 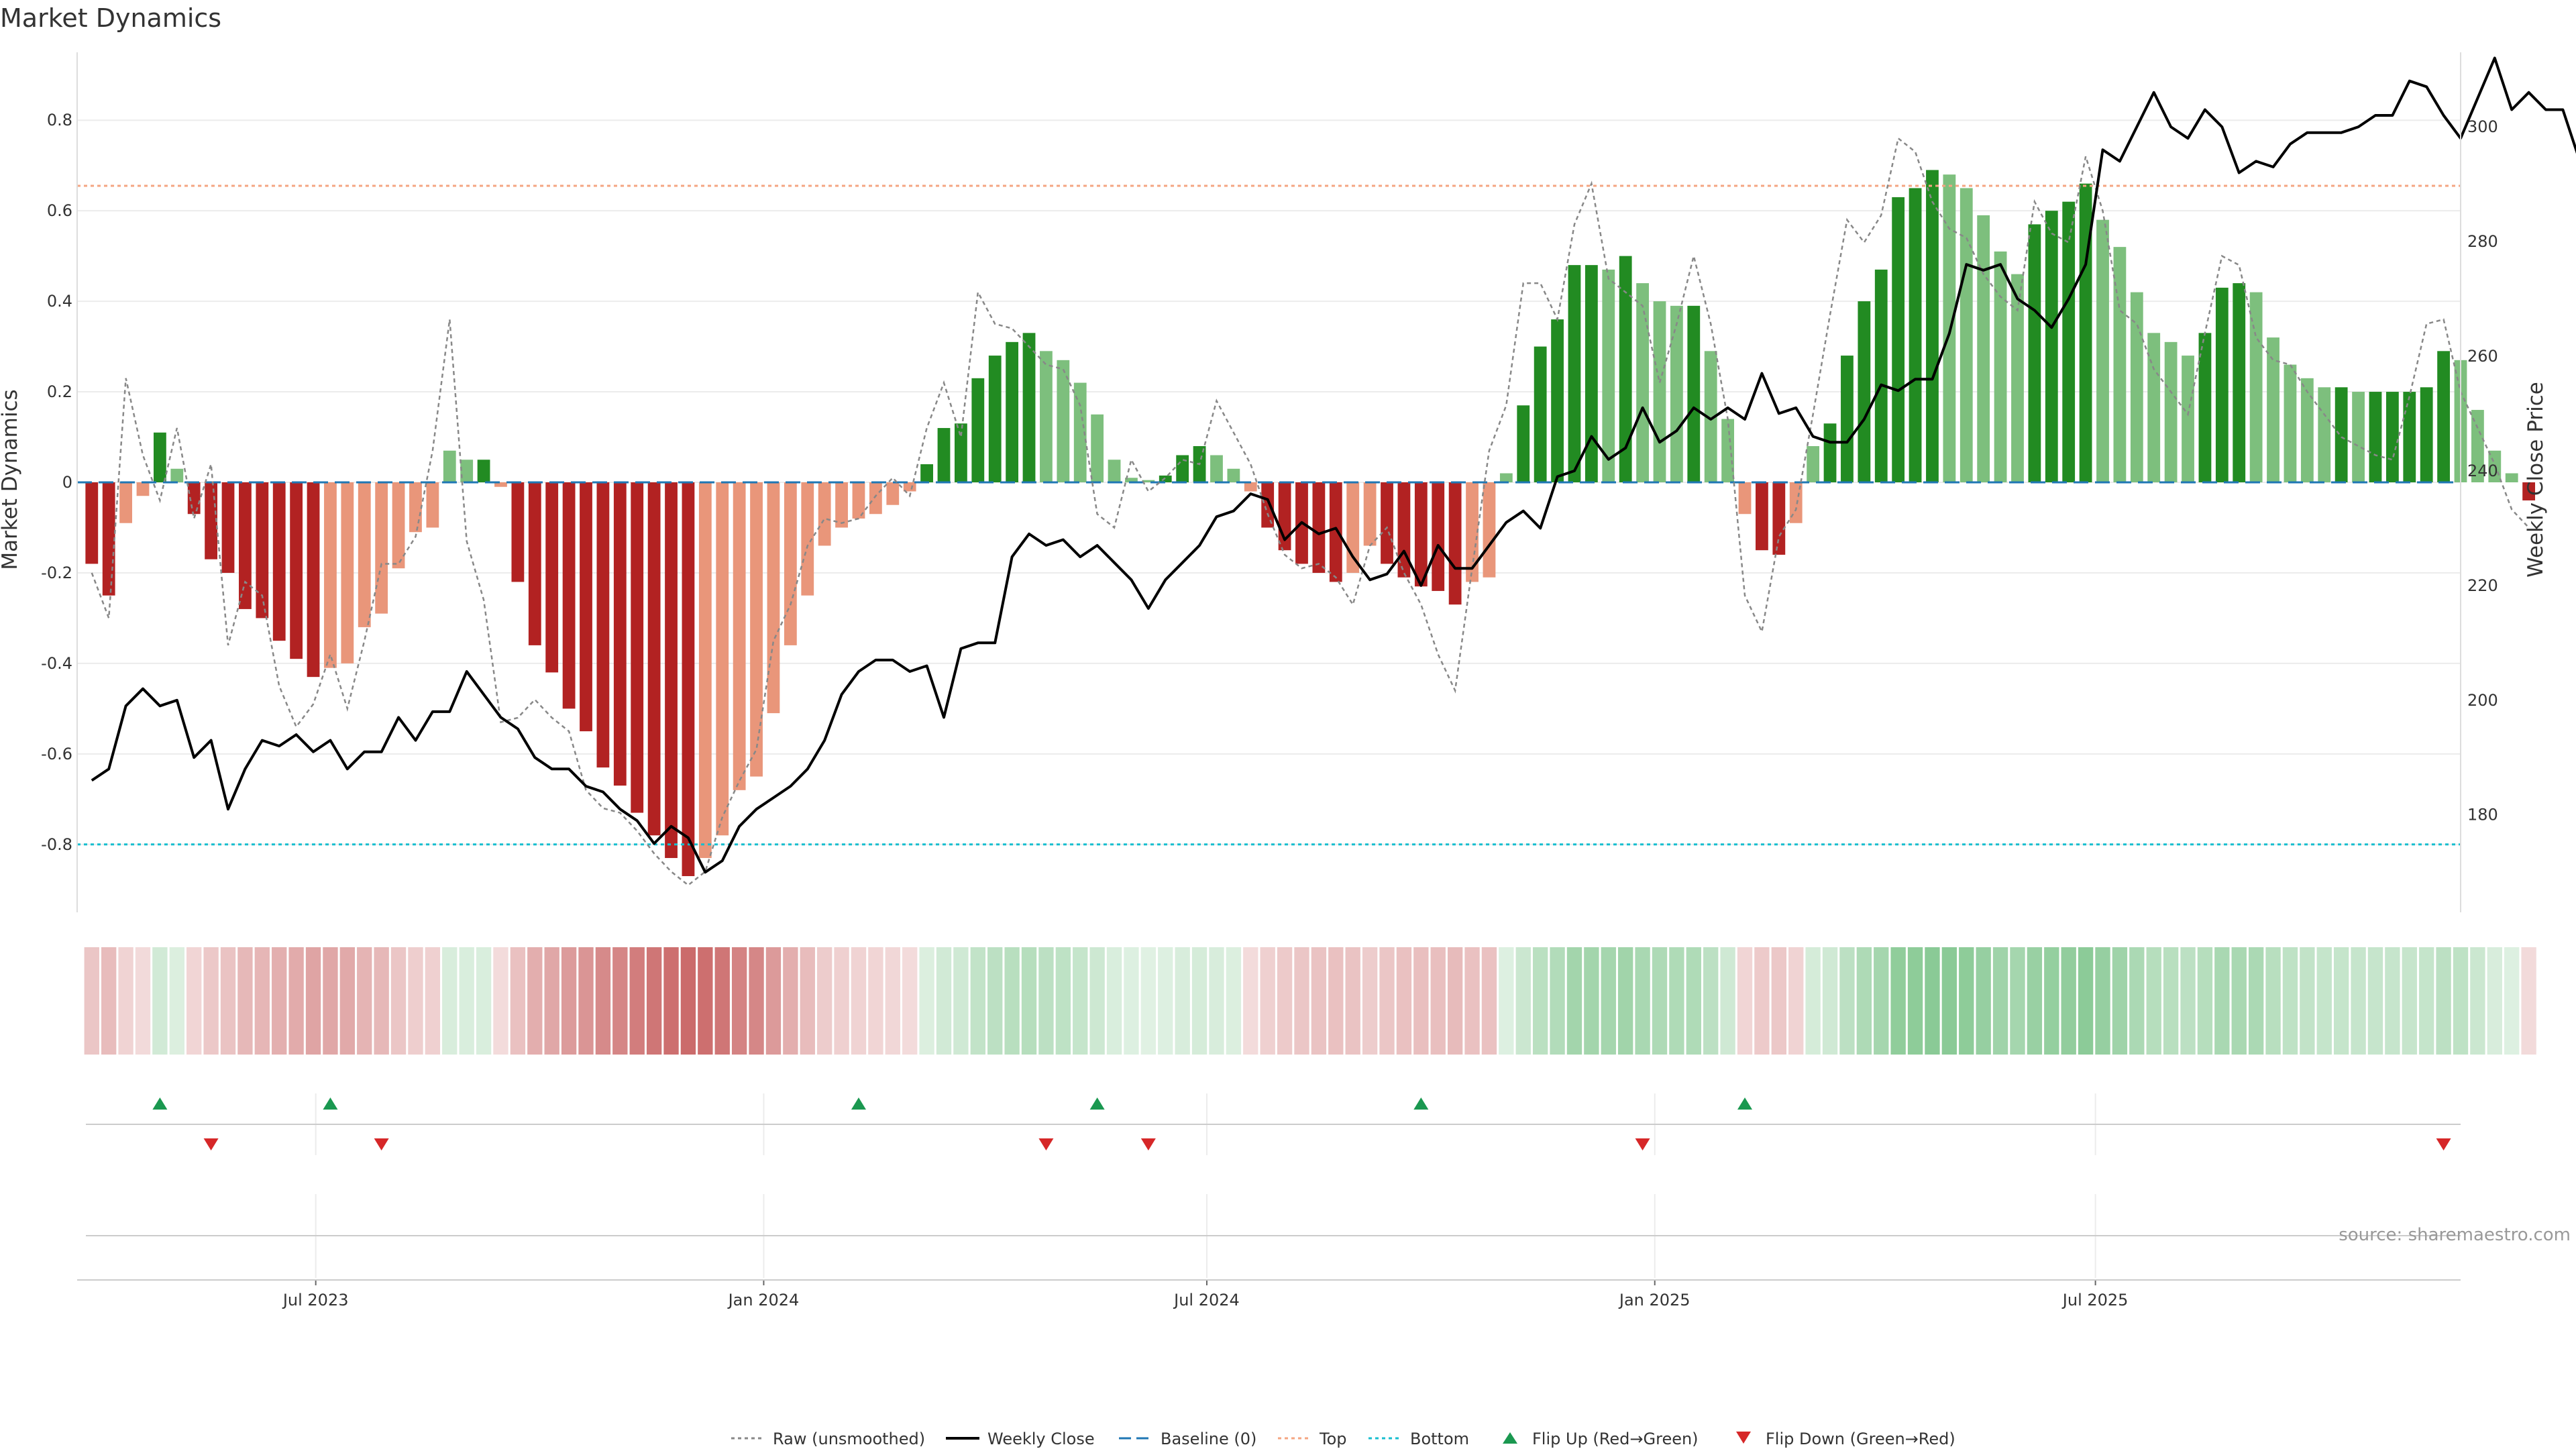 I want to click on legend-item: Baseline (0), so click(x=1187, y=1439).